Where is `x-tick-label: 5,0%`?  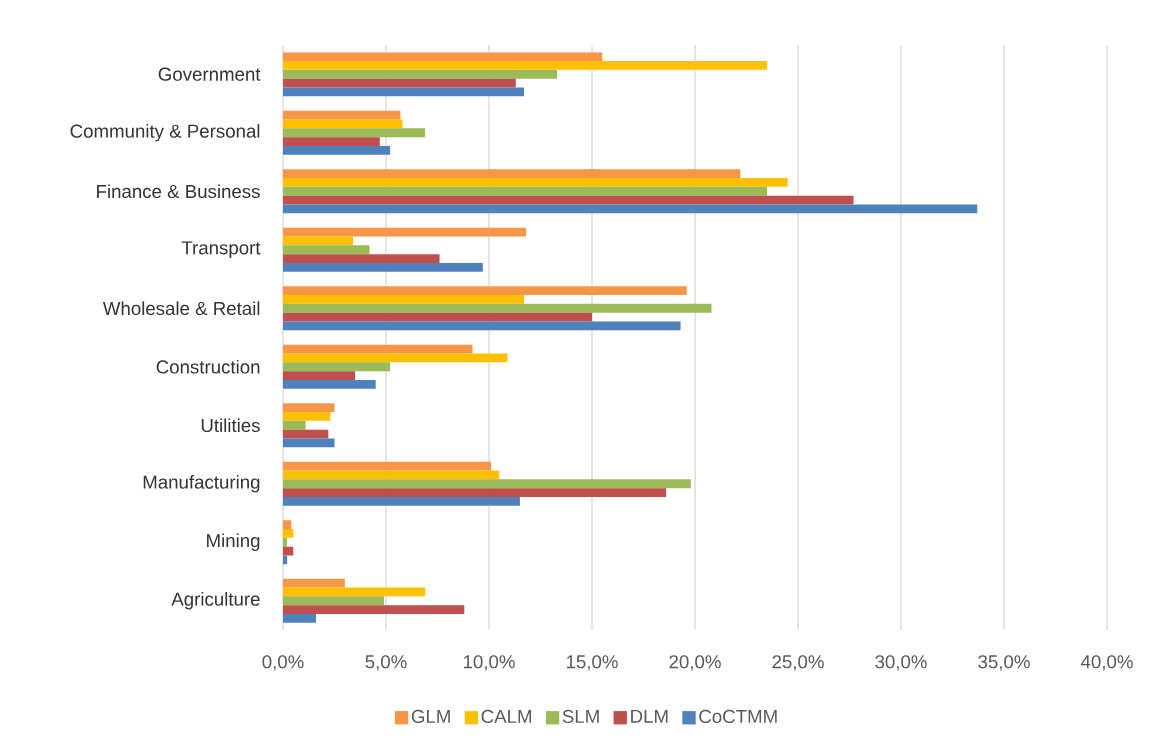
x-tick-label: 5,0% is located at coordinates (386, 663).